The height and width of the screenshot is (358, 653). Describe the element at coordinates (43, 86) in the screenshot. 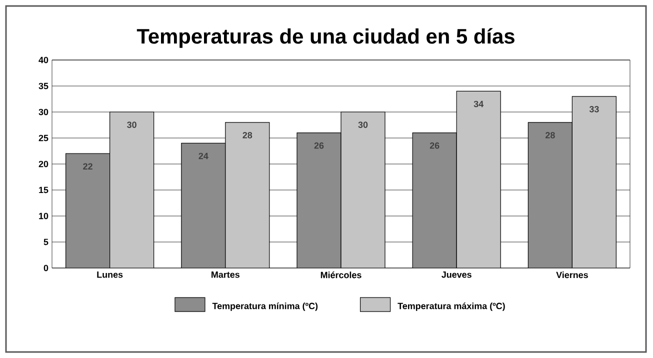

I see `y-tick-label: 35` at that location.